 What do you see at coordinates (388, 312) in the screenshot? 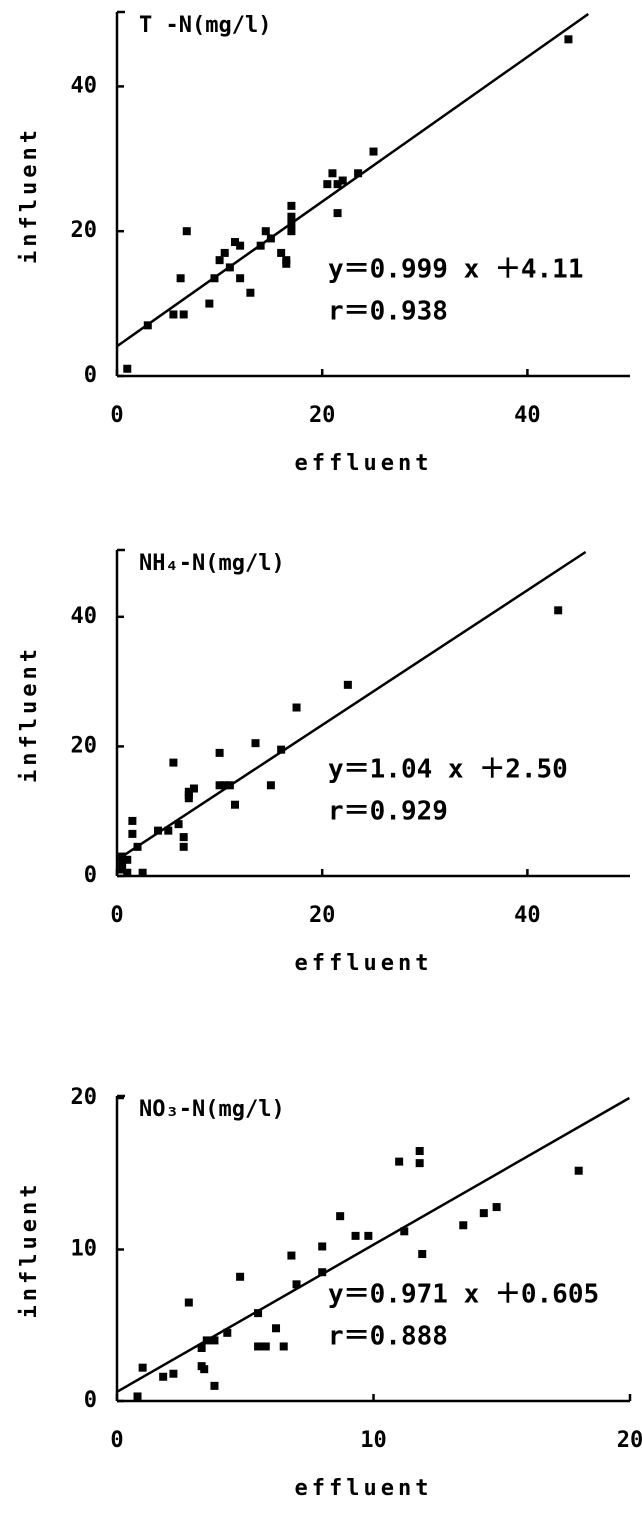
I see `annotation: r＝0.938` at bounding box center [388, 312].